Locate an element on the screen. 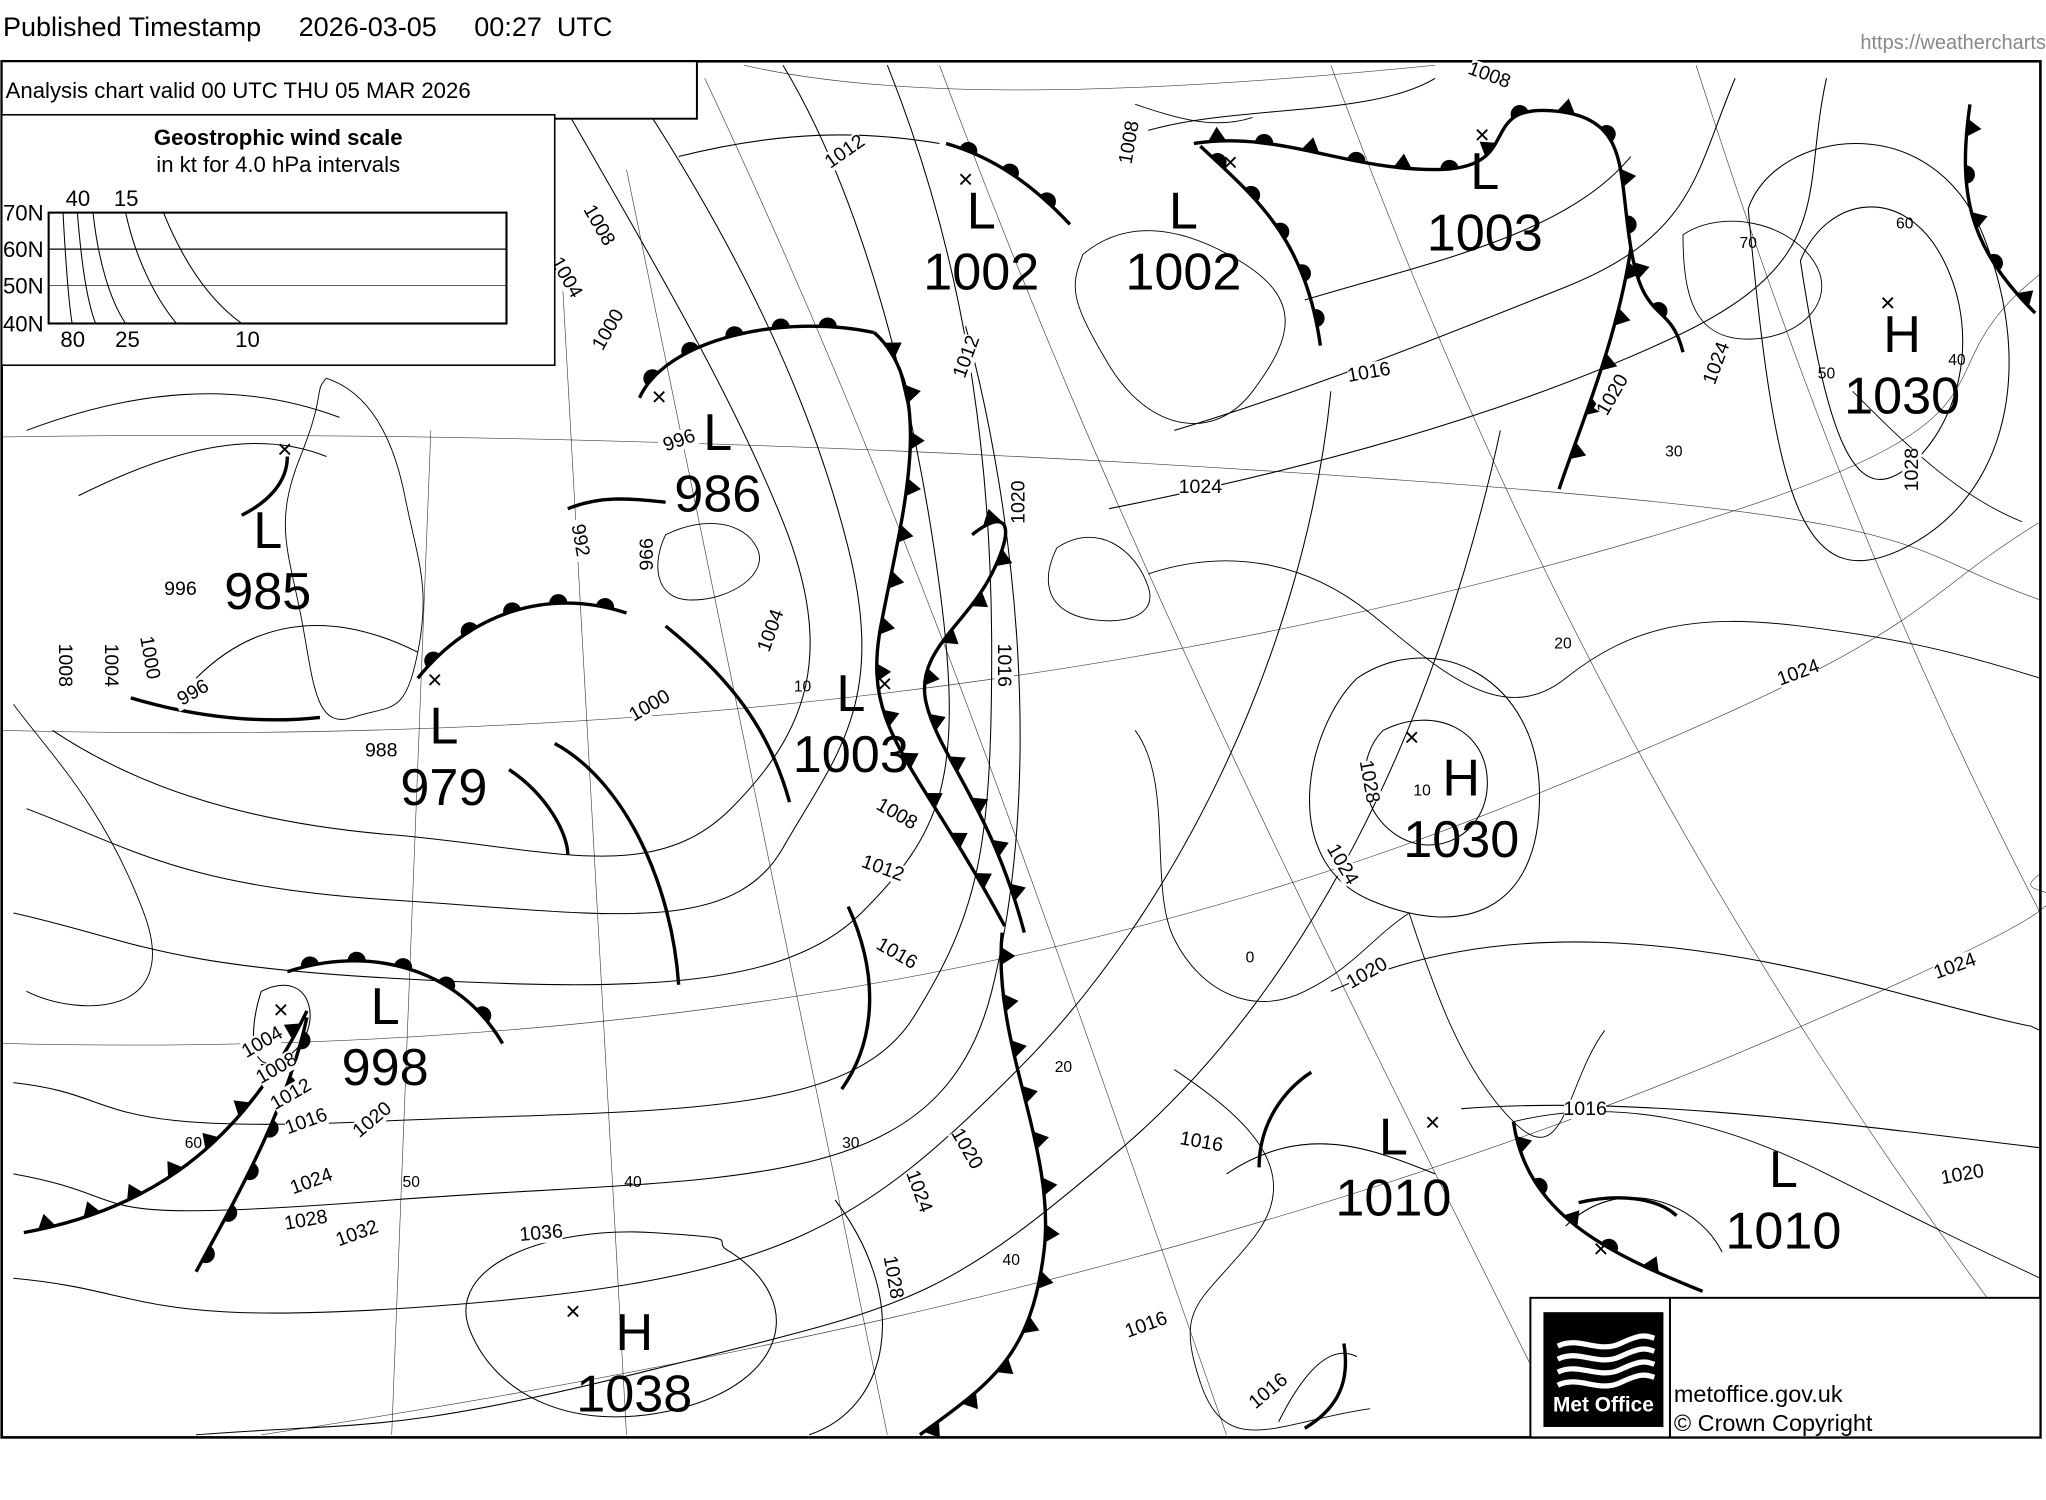  lat-lon-label: 30 is located at coordinates (1674, 452).